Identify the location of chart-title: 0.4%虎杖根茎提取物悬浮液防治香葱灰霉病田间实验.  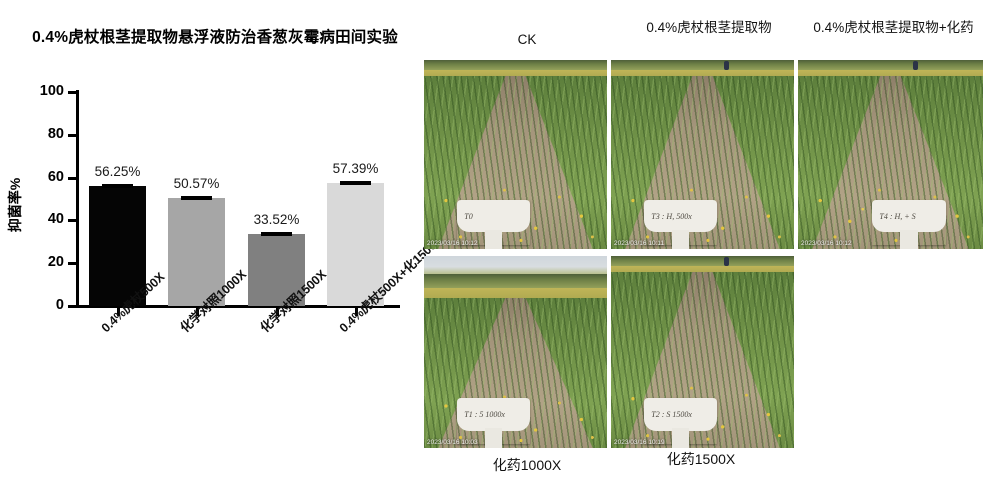
(215, 37).